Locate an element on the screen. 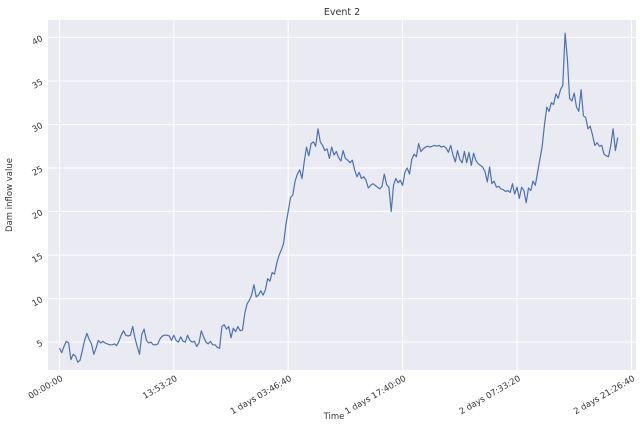 Image resolution: width=640 pixels, height=431 pixels. x-tick-label: 2 days 07:33:20 is located at coordinates (490, 395).